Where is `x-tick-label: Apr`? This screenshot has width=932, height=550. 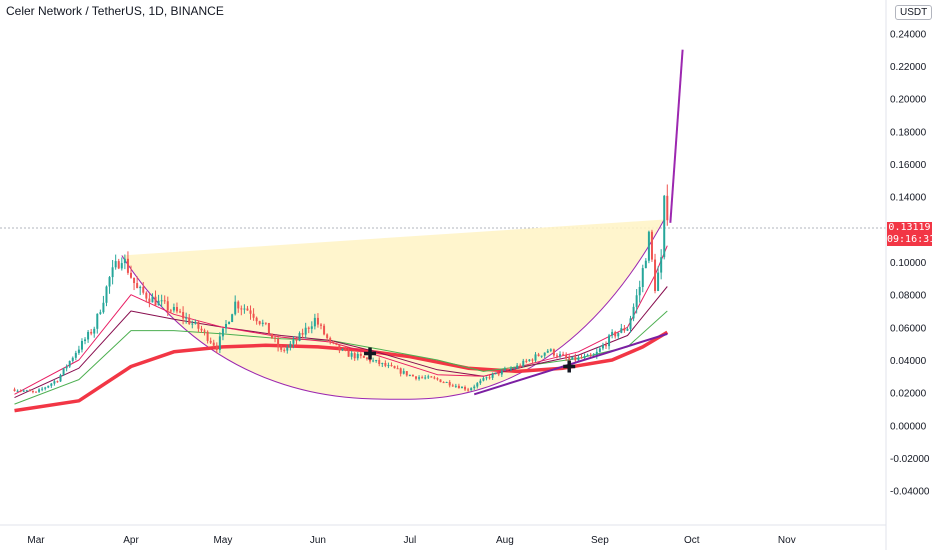
x-tick-label: Apr is located at coordinates (131, 540).